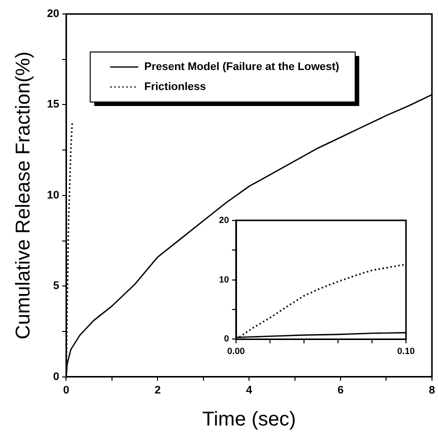 The width and height of the screenshot is (438, 446). Describe the element at coordinates (23, 195) in the screenshot. I see `y-axis-title: Cumulative Release Fraction(%)` at that location.